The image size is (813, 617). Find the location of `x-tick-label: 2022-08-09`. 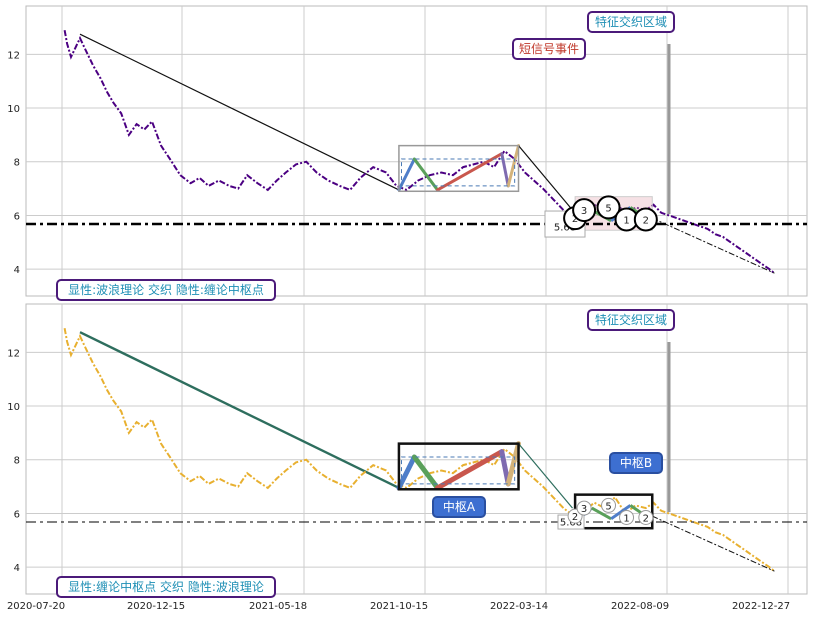

x-tick-label: 2022-08-09 is located at coordinates (640, 606).